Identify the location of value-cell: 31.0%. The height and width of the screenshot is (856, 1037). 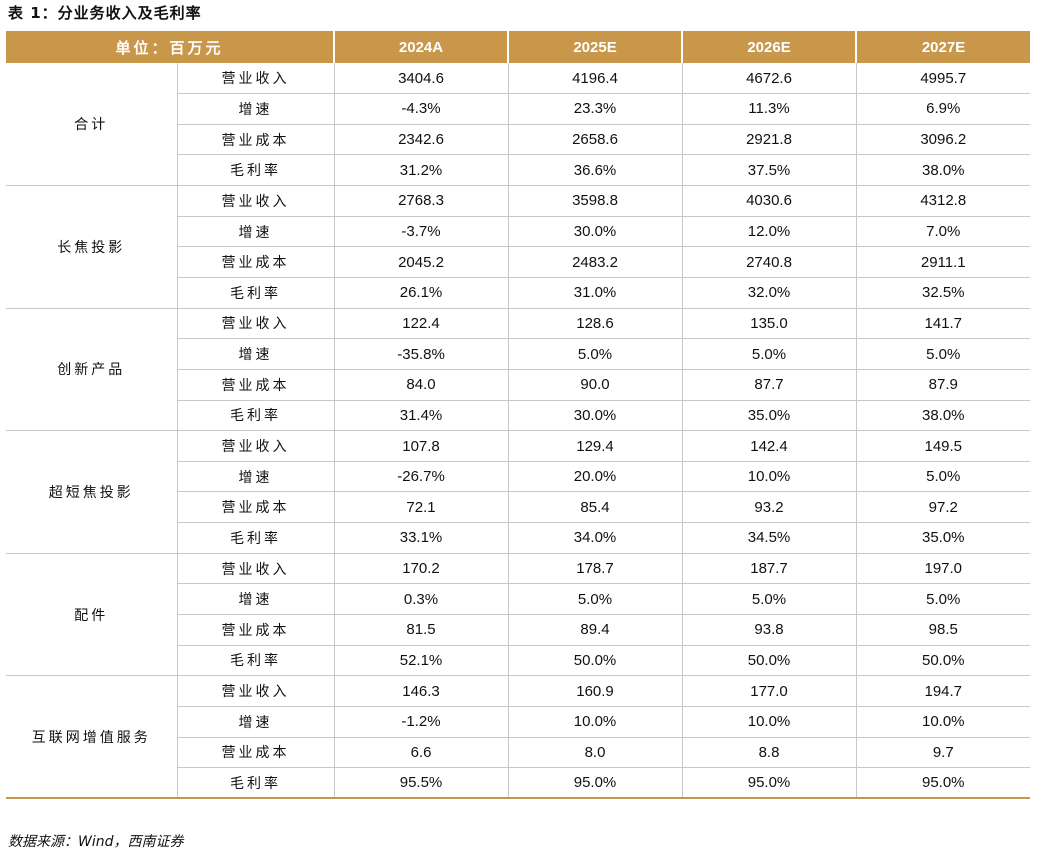
(595, 293).